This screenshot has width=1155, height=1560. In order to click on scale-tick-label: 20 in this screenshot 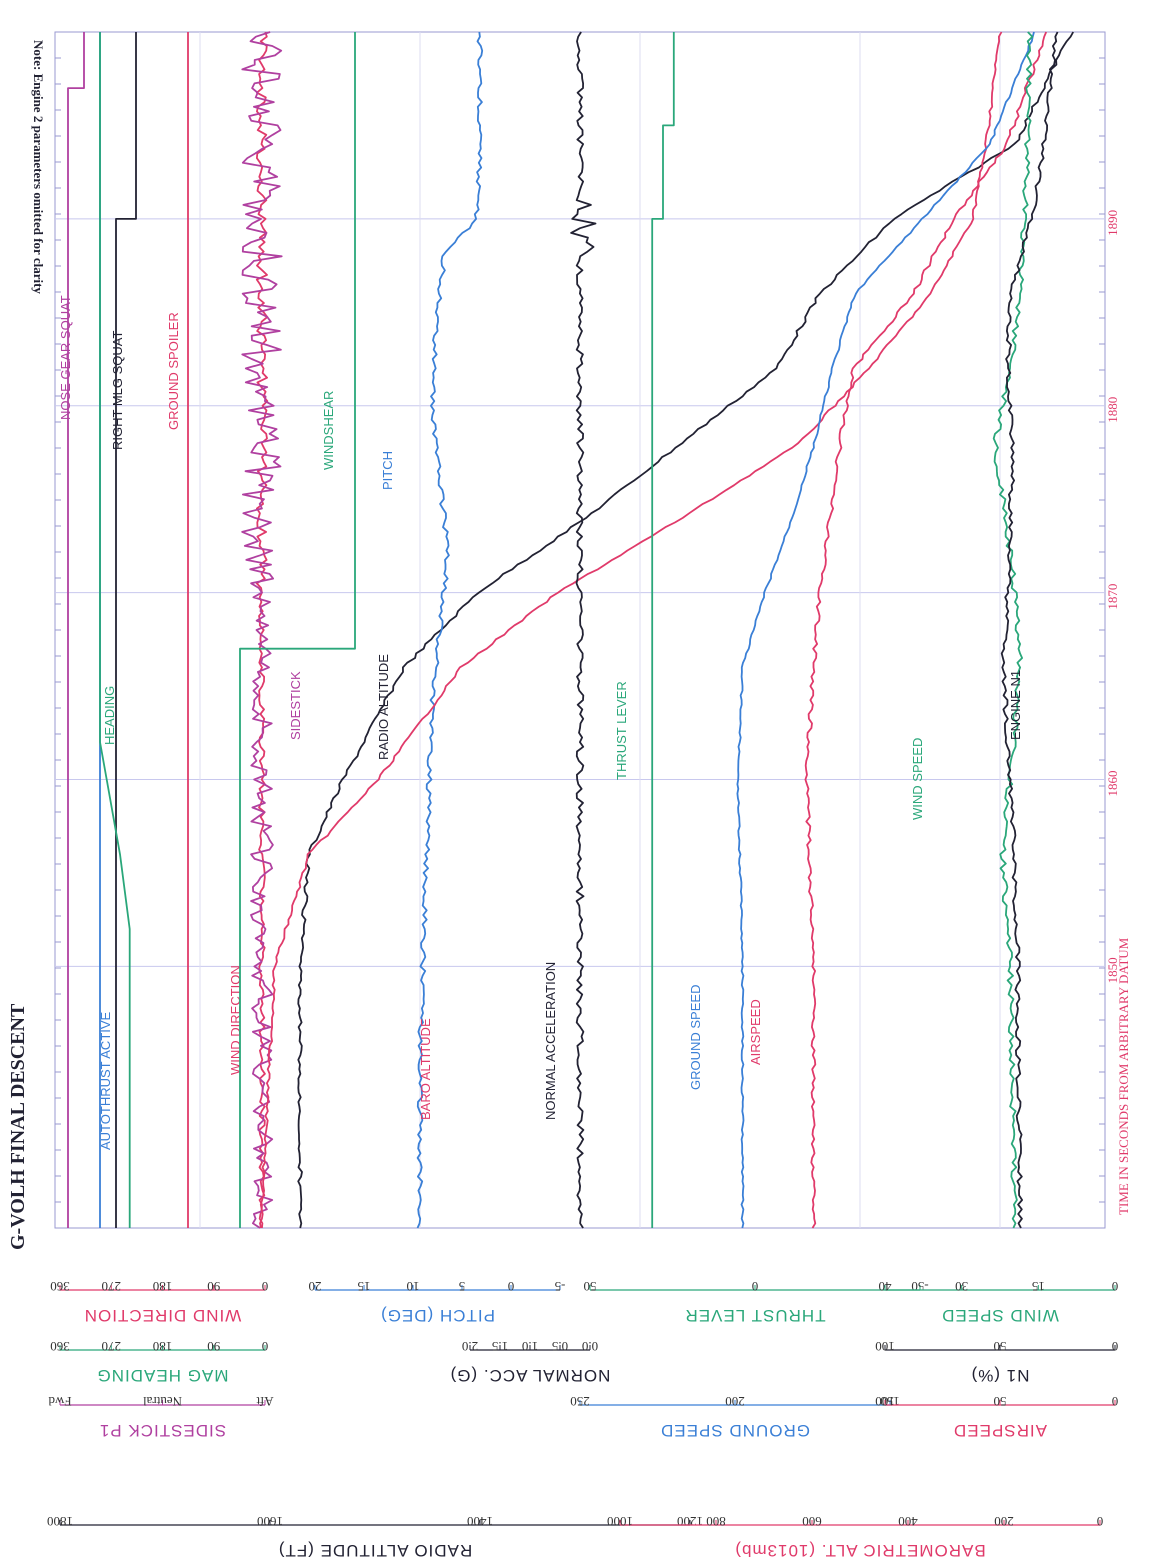, I will do `click(315, 1286)`.